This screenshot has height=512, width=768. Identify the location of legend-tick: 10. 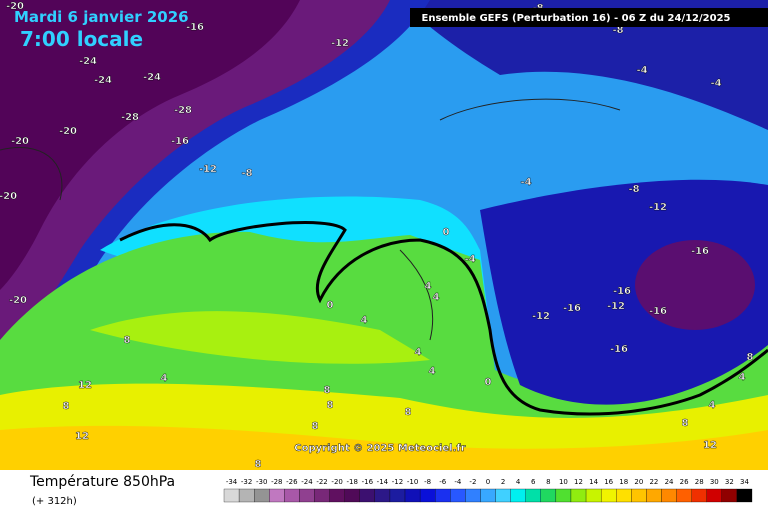
(563, 482).